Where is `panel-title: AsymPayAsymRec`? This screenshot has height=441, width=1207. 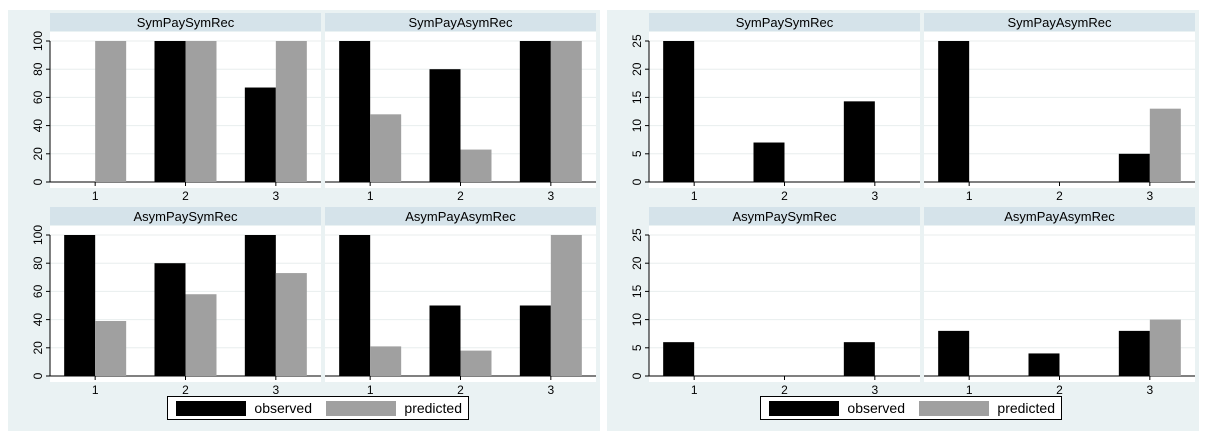 panel-title: AsymPayAsymRec is located at coordinates (460, 216).